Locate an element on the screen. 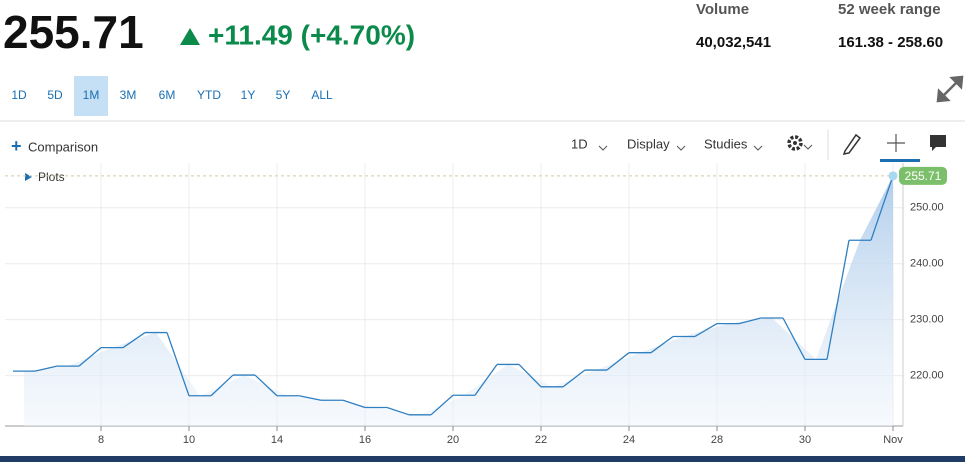 This screenshot has height=469, width=971. last-price-label: 255.71 is located at coordinates (923, 176).